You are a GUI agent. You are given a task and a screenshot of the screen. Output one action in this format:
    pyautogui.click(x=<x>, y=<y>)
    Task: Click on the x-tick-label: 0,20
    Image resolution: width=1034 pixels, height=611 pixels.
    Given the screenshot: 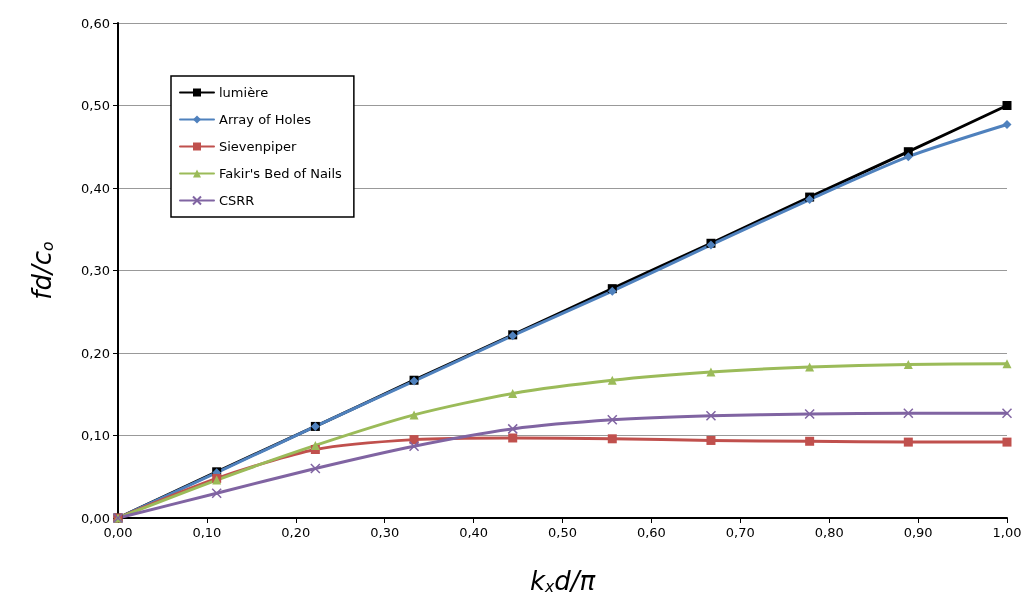 What is the action you would take?
    pyautogui.click(x=296, y=532)
    